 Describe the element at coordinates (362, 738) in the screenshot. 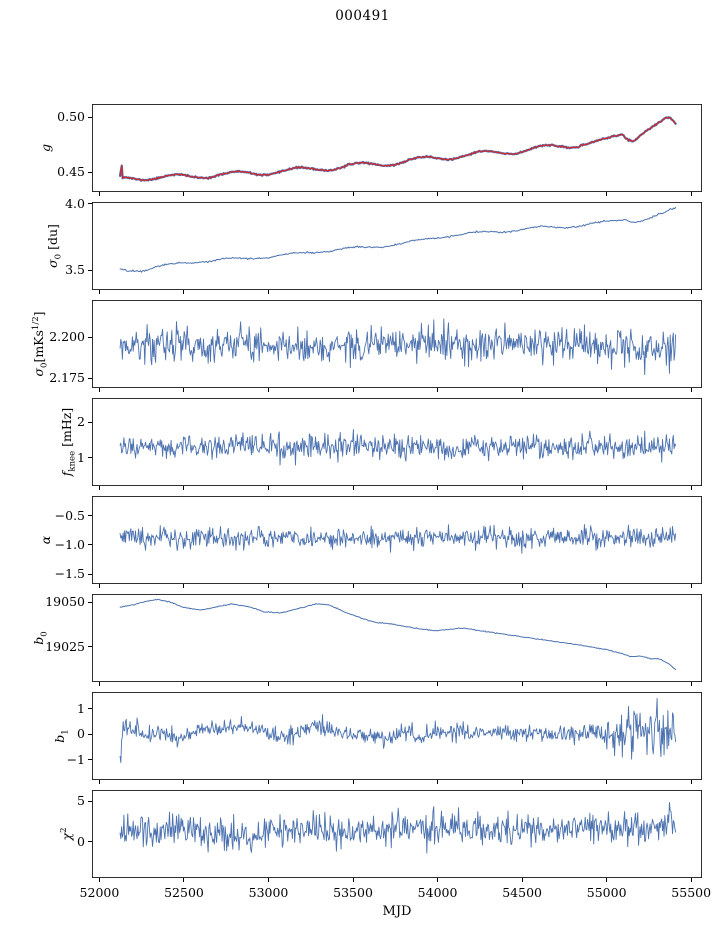

I see `panel-b1: −1 0 1 b1` at that location.